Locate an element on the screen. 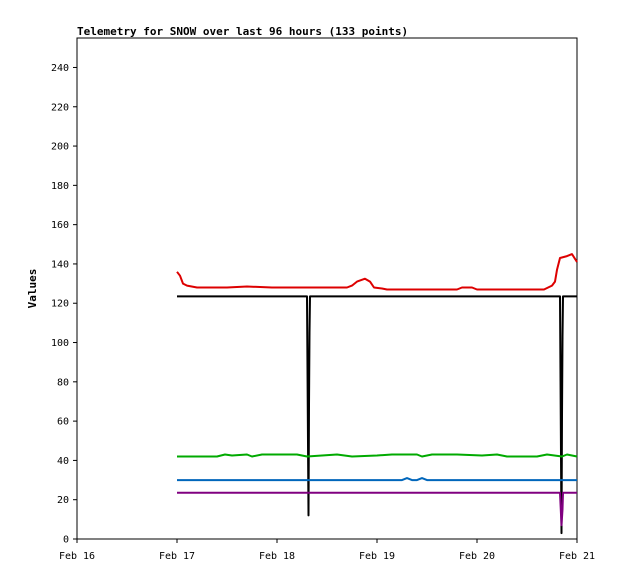 The width and height of the screenshot is (618, 584). x-tick-label: Feb 17 is located at coordinates (177, 556).